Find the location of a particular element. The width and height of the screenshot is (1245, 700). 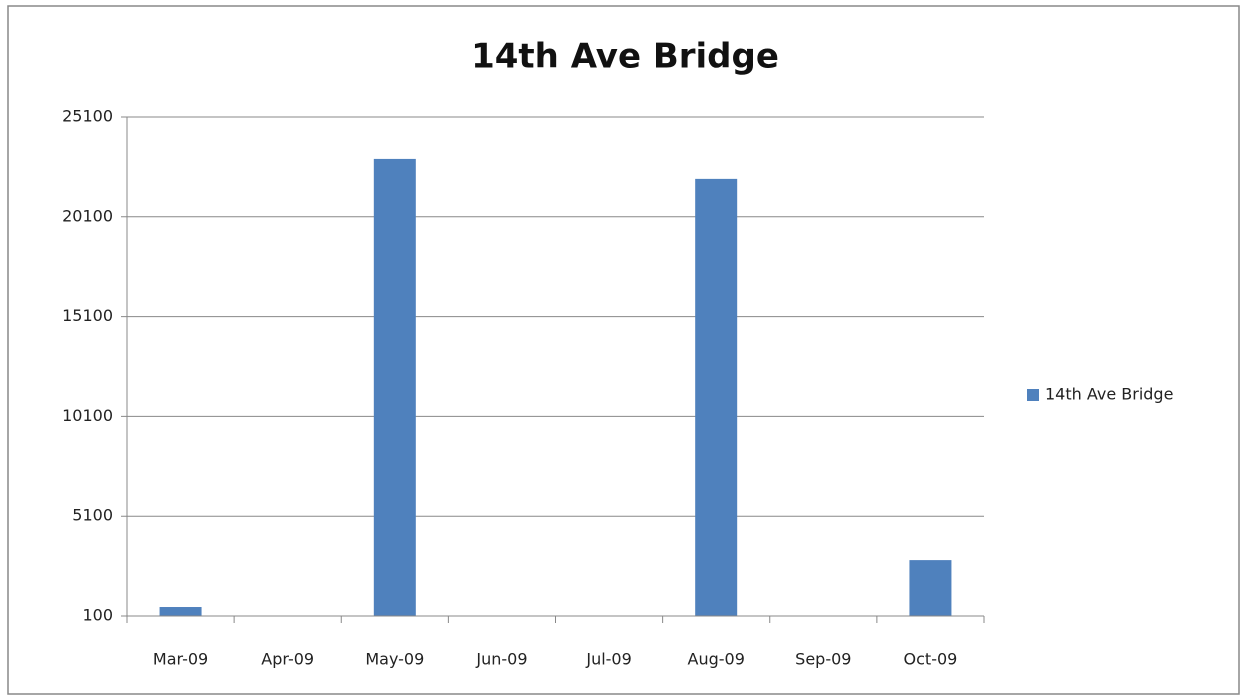

x-tick-label: Aug-09 is located at coordinates (716, 659).